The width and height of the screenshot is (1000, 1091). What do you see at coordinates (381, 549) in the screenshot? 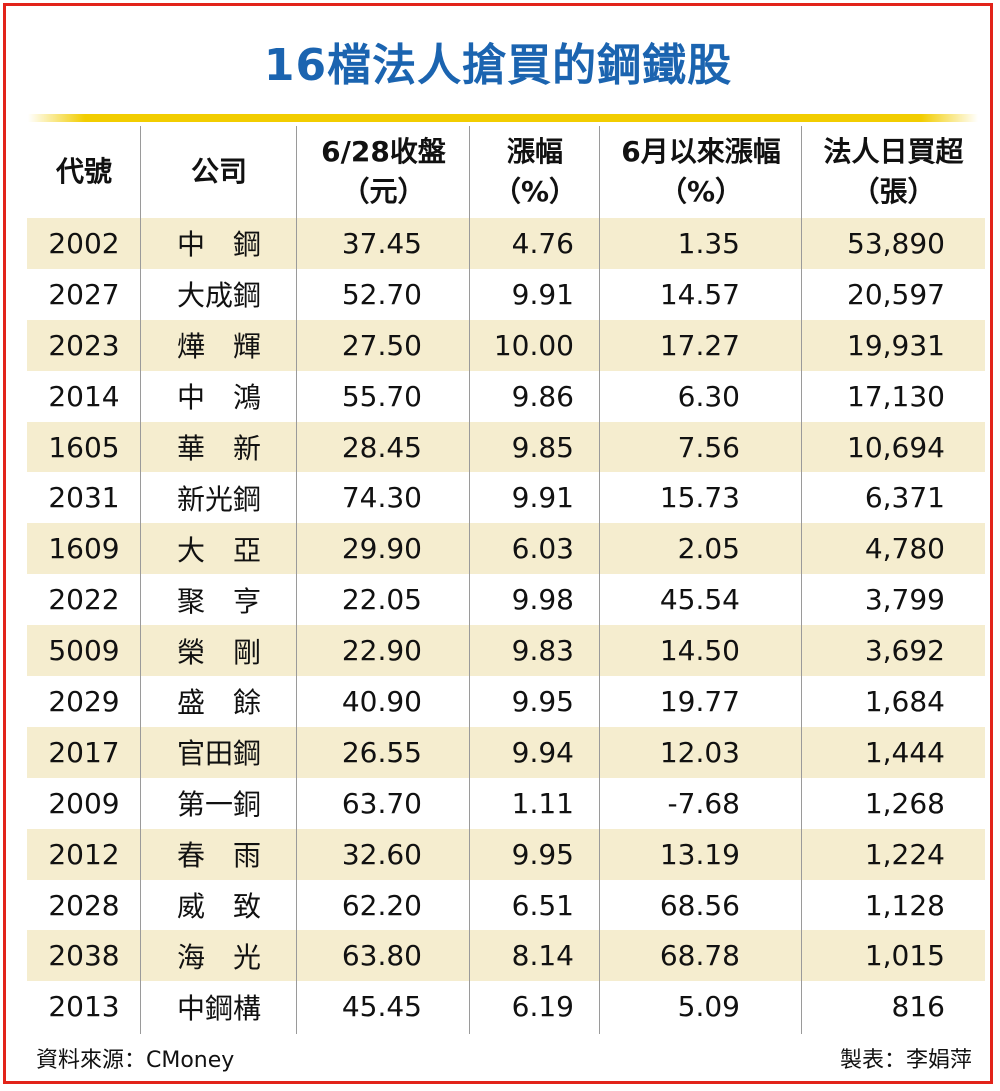
I see `cell-close: 29.90` at bounding box center [381, 549].